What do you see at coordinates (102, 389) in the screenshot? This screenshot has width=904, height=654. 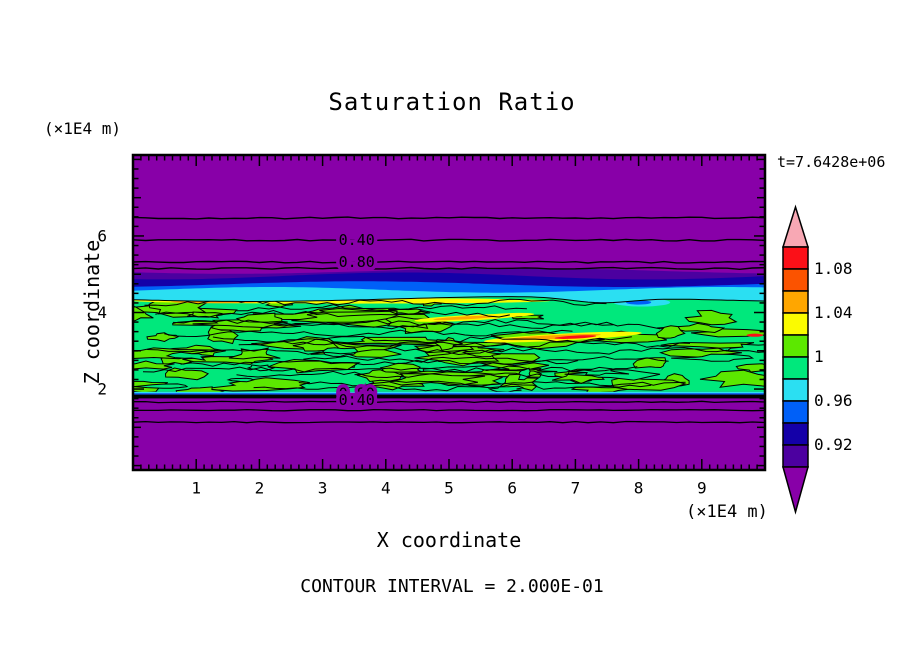 I see `z-tick-label: 2` at bounding box center [102, 389].